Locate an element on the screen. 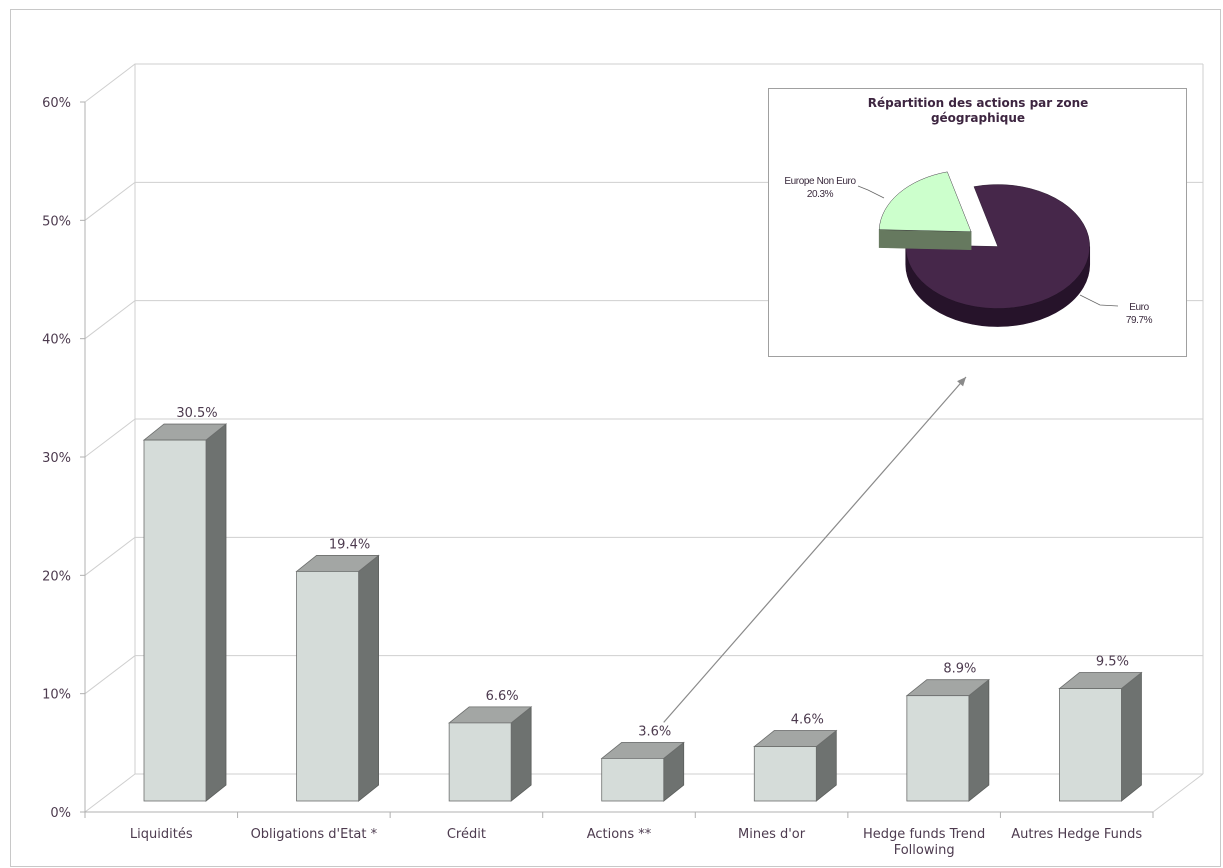 The width and height of the screenshot is (1223, 868). bar-data-label: 30.5% is located at coordinates (196, 413).